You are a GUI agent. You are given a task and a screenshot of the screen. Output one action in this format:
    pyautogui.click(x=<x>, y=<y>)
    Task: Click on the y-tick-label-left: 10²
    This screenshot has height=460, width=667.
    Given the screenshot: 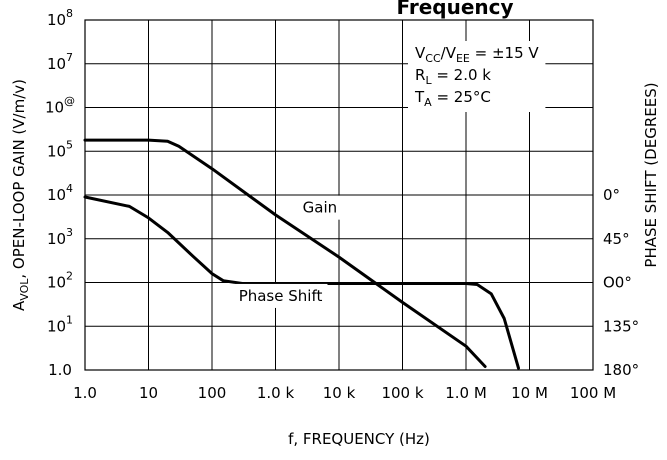 What is the action you would take?
    pyautogui.click(x=60, y=281)
    